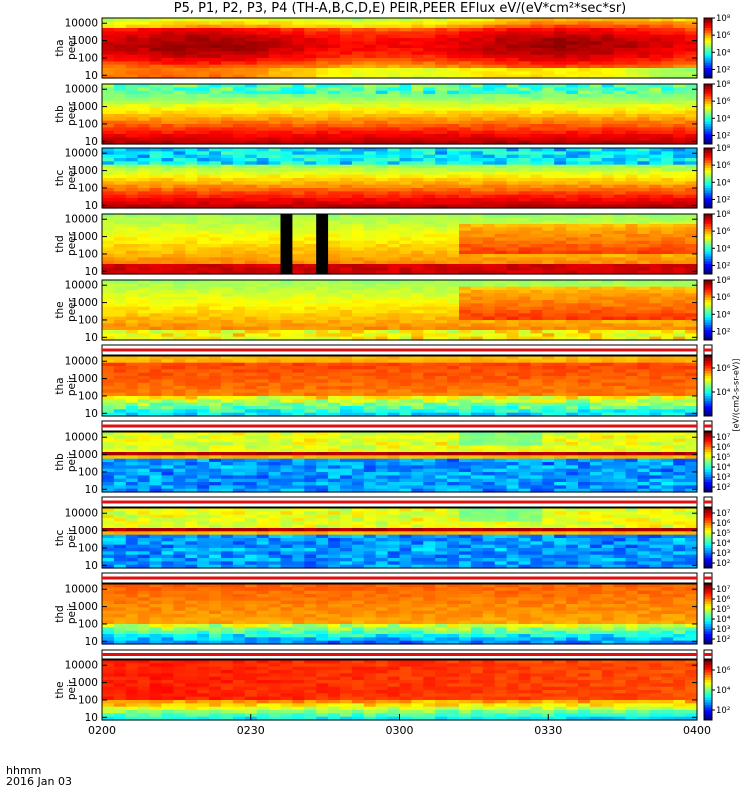 Image resolution: width=750 pixels, height=800 pixels. Describe the element at coordinates (708, 192) in the screenshot. I see `colorbar-segment` at that location.